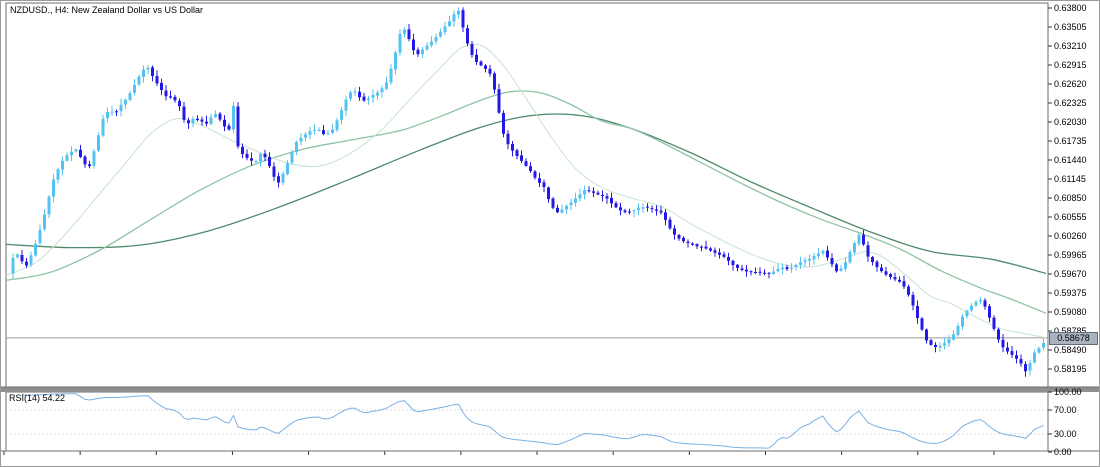 The height and width of the screenshot is (467, 1100). Describe the element at coordinates (1070, 369) in the screenshot. I see `price-axis-label: 0.58195` at that location.